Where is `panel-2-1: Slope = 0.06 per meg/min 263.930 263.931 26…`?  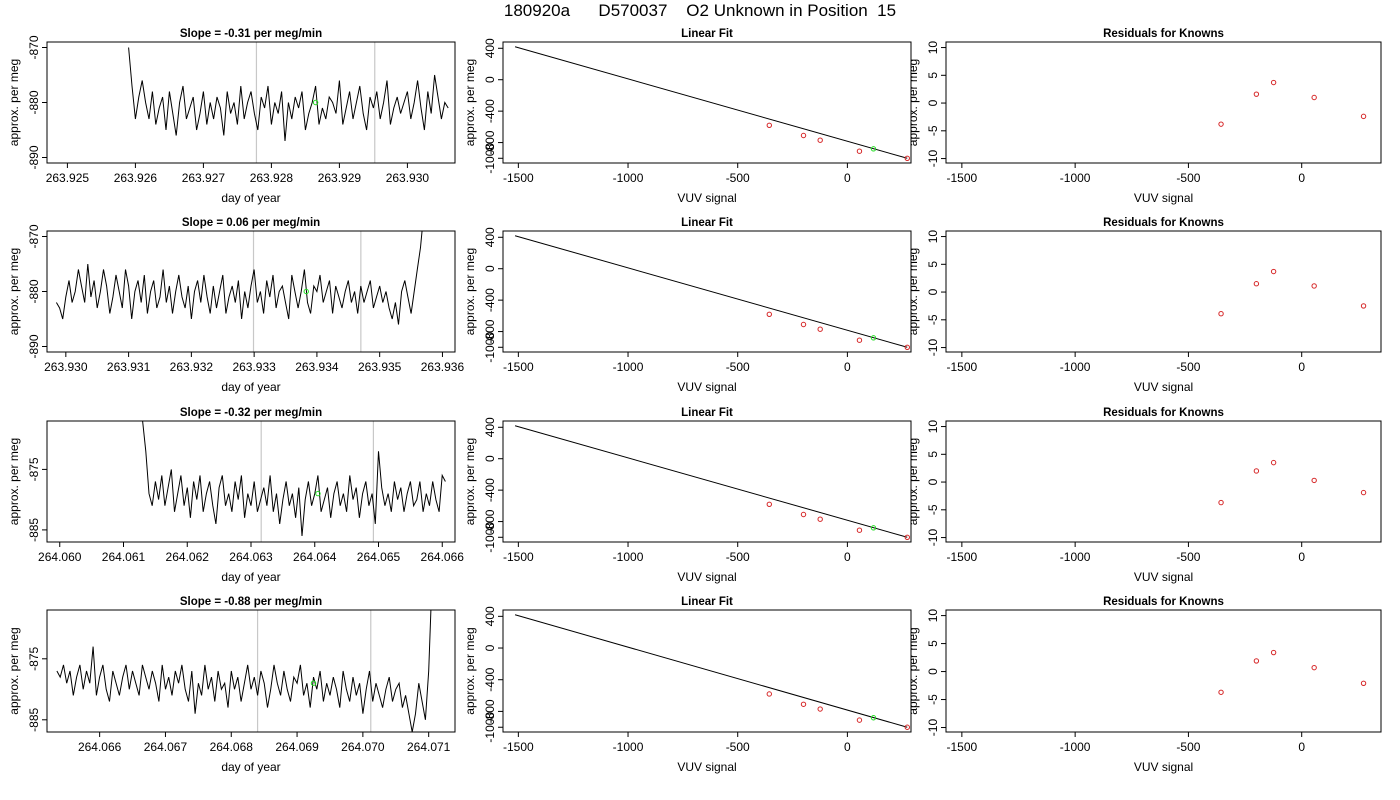
panel-2-1: Slope = 0.06 per meg/min 263.930 263.931 26… is located at coordinates (236, 305).